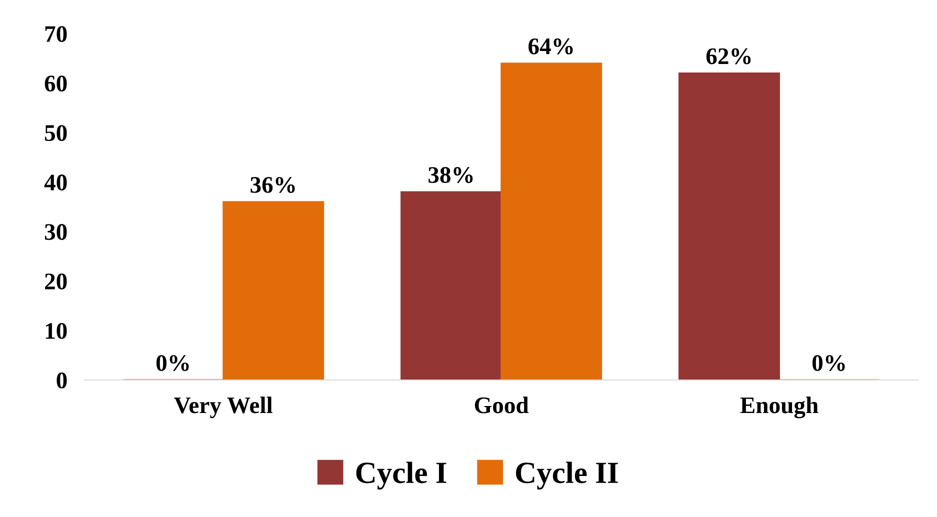 This screenshot has height=517, width=937. Describe the element at coordinates (55, 84) in the screenshot. I see `y-tick-label: 60` at that location.